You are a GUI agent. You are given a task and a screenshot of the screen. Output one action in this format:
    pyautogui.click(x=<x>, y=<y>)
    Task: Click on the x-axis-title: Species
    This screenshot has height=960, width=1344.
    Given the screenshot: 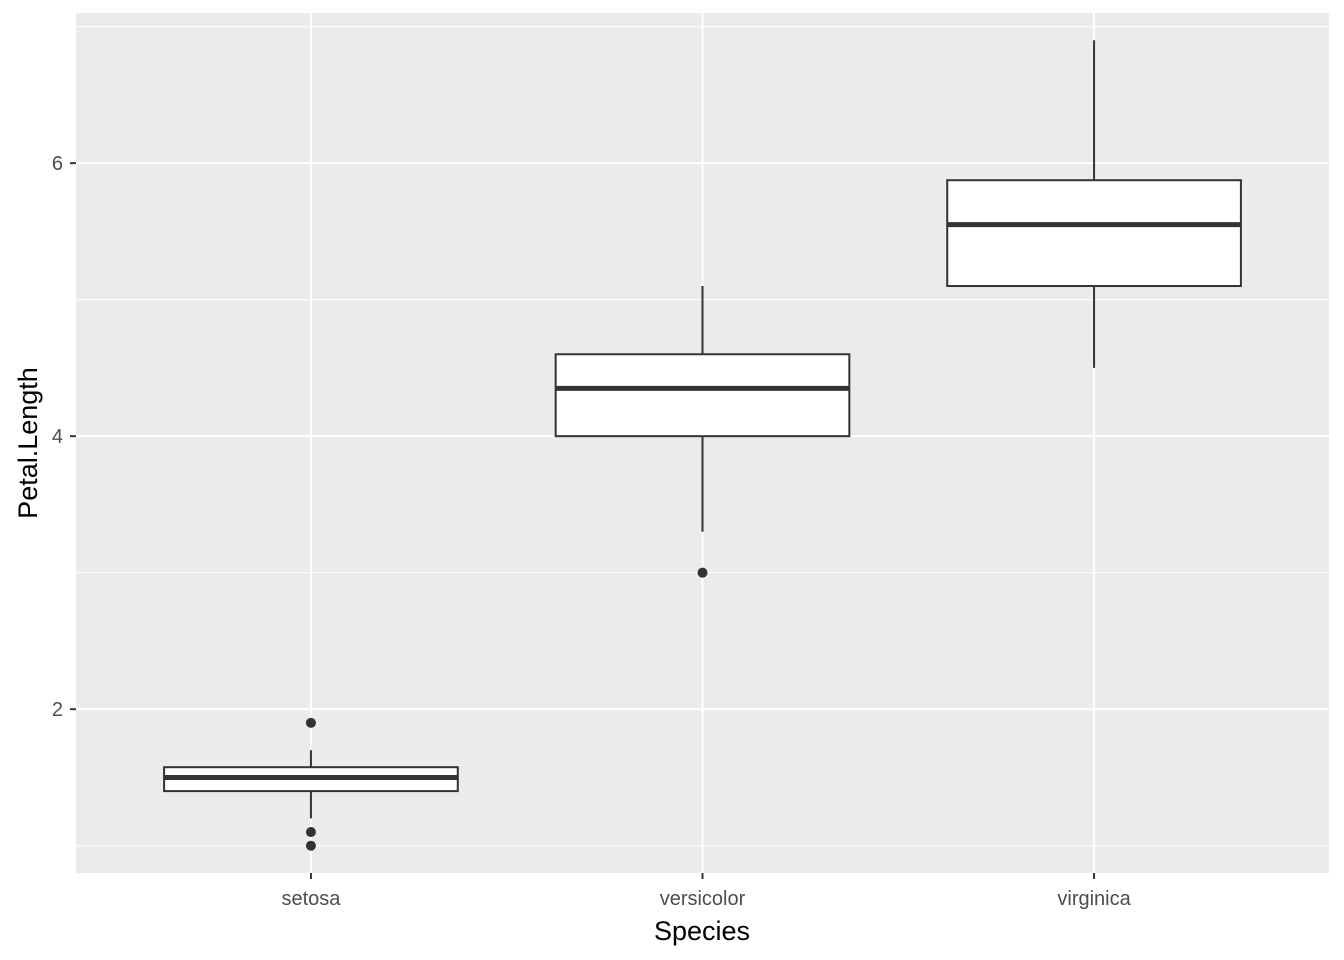 What is the action you would take?
    pyautogui.click(x=702, y=931)
    